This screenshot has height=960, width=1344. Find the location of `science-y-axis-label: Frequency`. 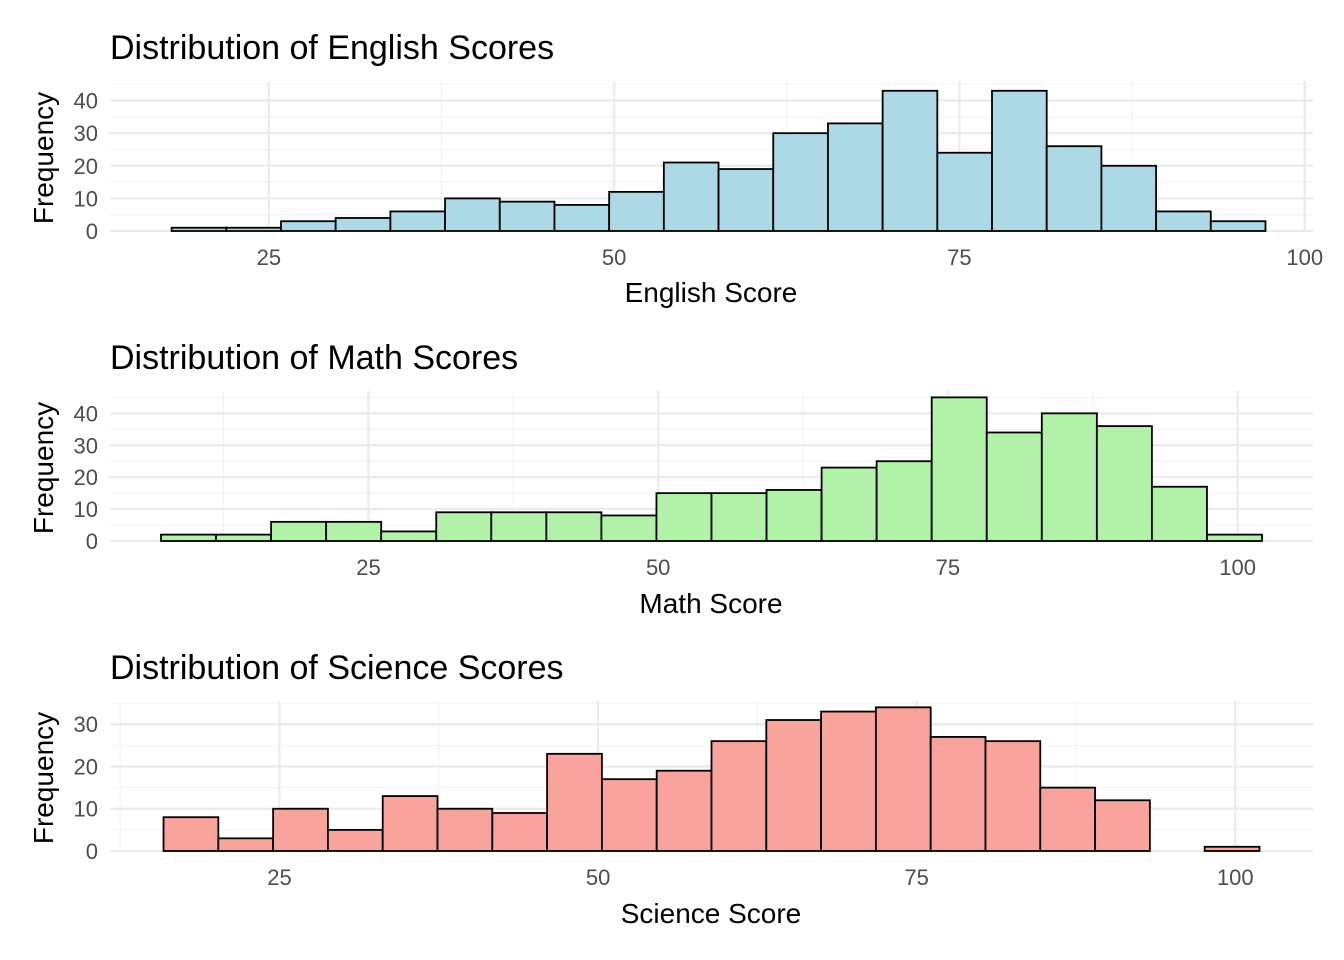

science-y-axis-label: Frequency is located at coordinates (43, 778).